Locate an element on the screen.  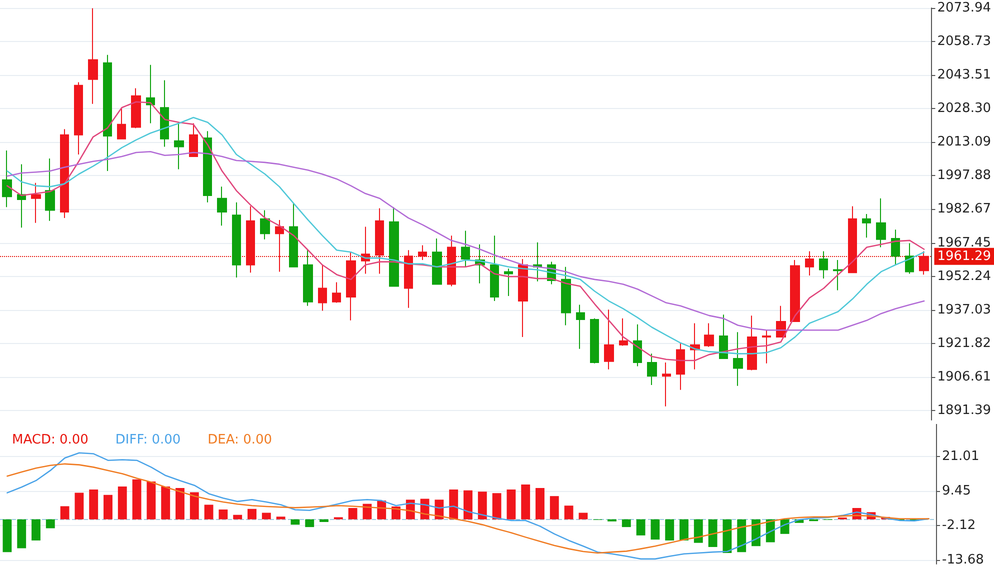
y-tick-label: 1952.24 is located at coordinates (964, 276).